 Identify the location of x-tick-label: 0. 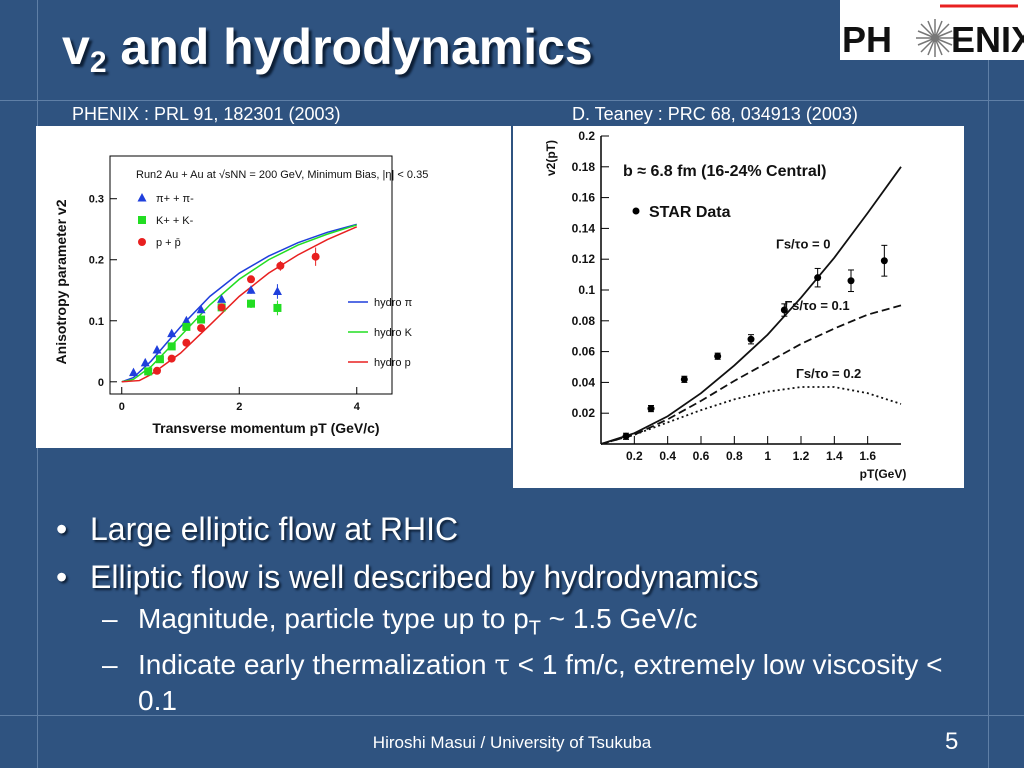
(122, 407).